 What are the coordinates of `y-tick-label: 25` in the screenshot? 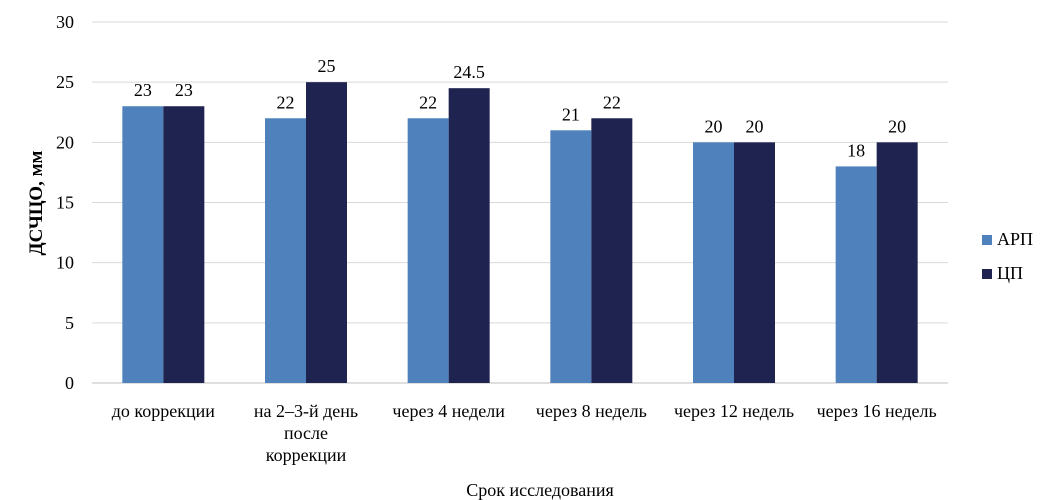 It's located at (65, 82).